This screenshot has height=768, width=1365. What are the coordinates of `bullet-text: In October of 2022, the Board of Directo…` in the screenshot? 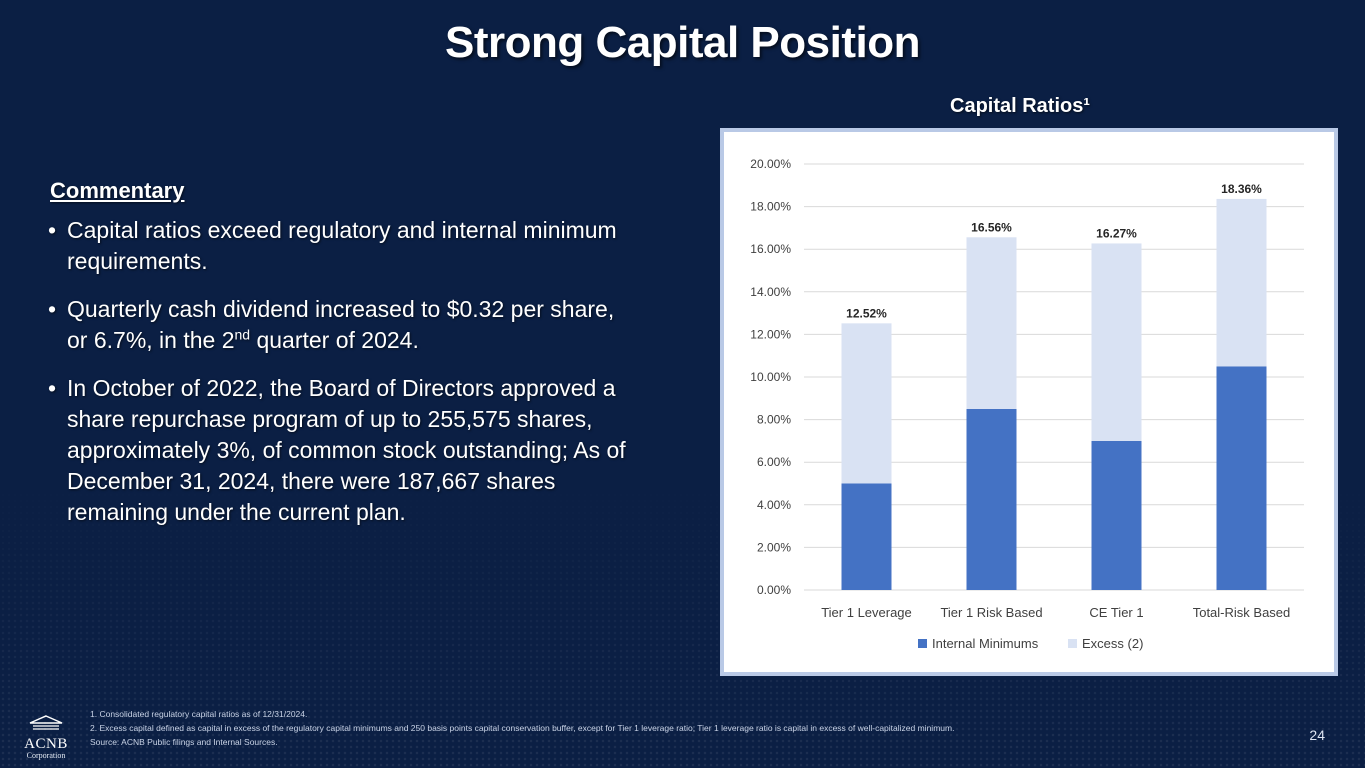 It's located at (346, 450).